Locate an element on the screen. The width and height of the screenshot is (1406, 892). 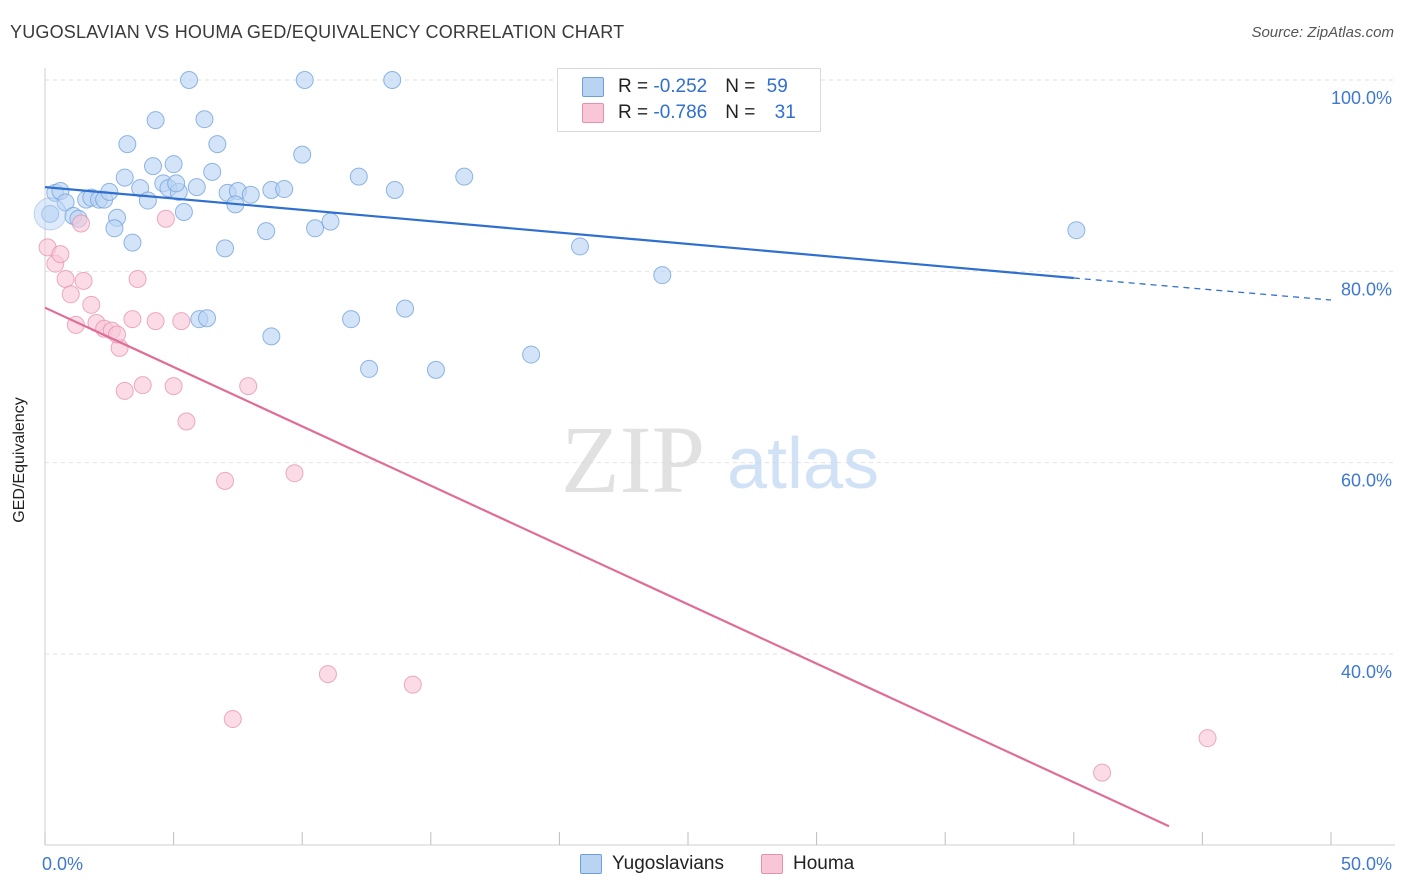
r-value: -0.252 is located at coordinates (680, 86).